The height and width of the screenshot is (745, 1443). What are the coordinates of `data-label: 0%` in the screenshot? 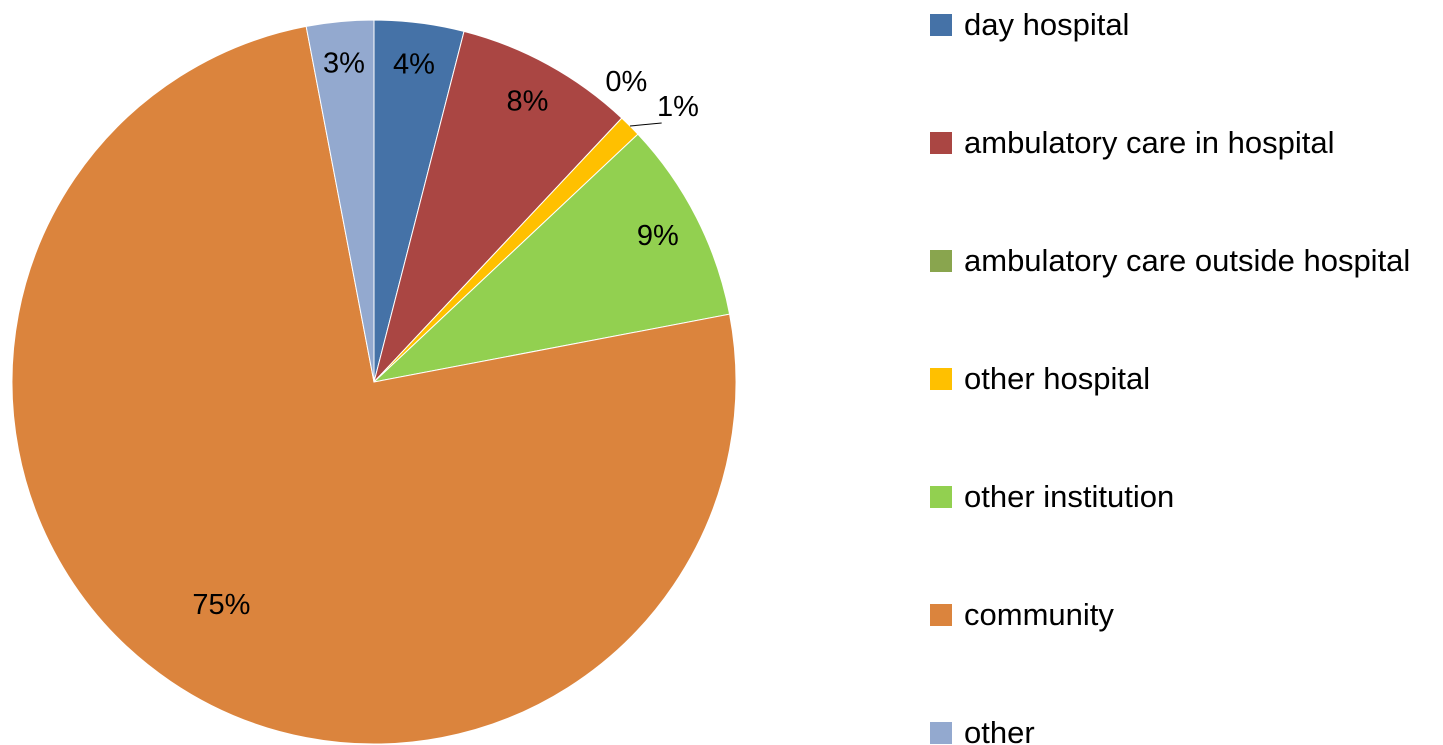 It's located at (626, 82).